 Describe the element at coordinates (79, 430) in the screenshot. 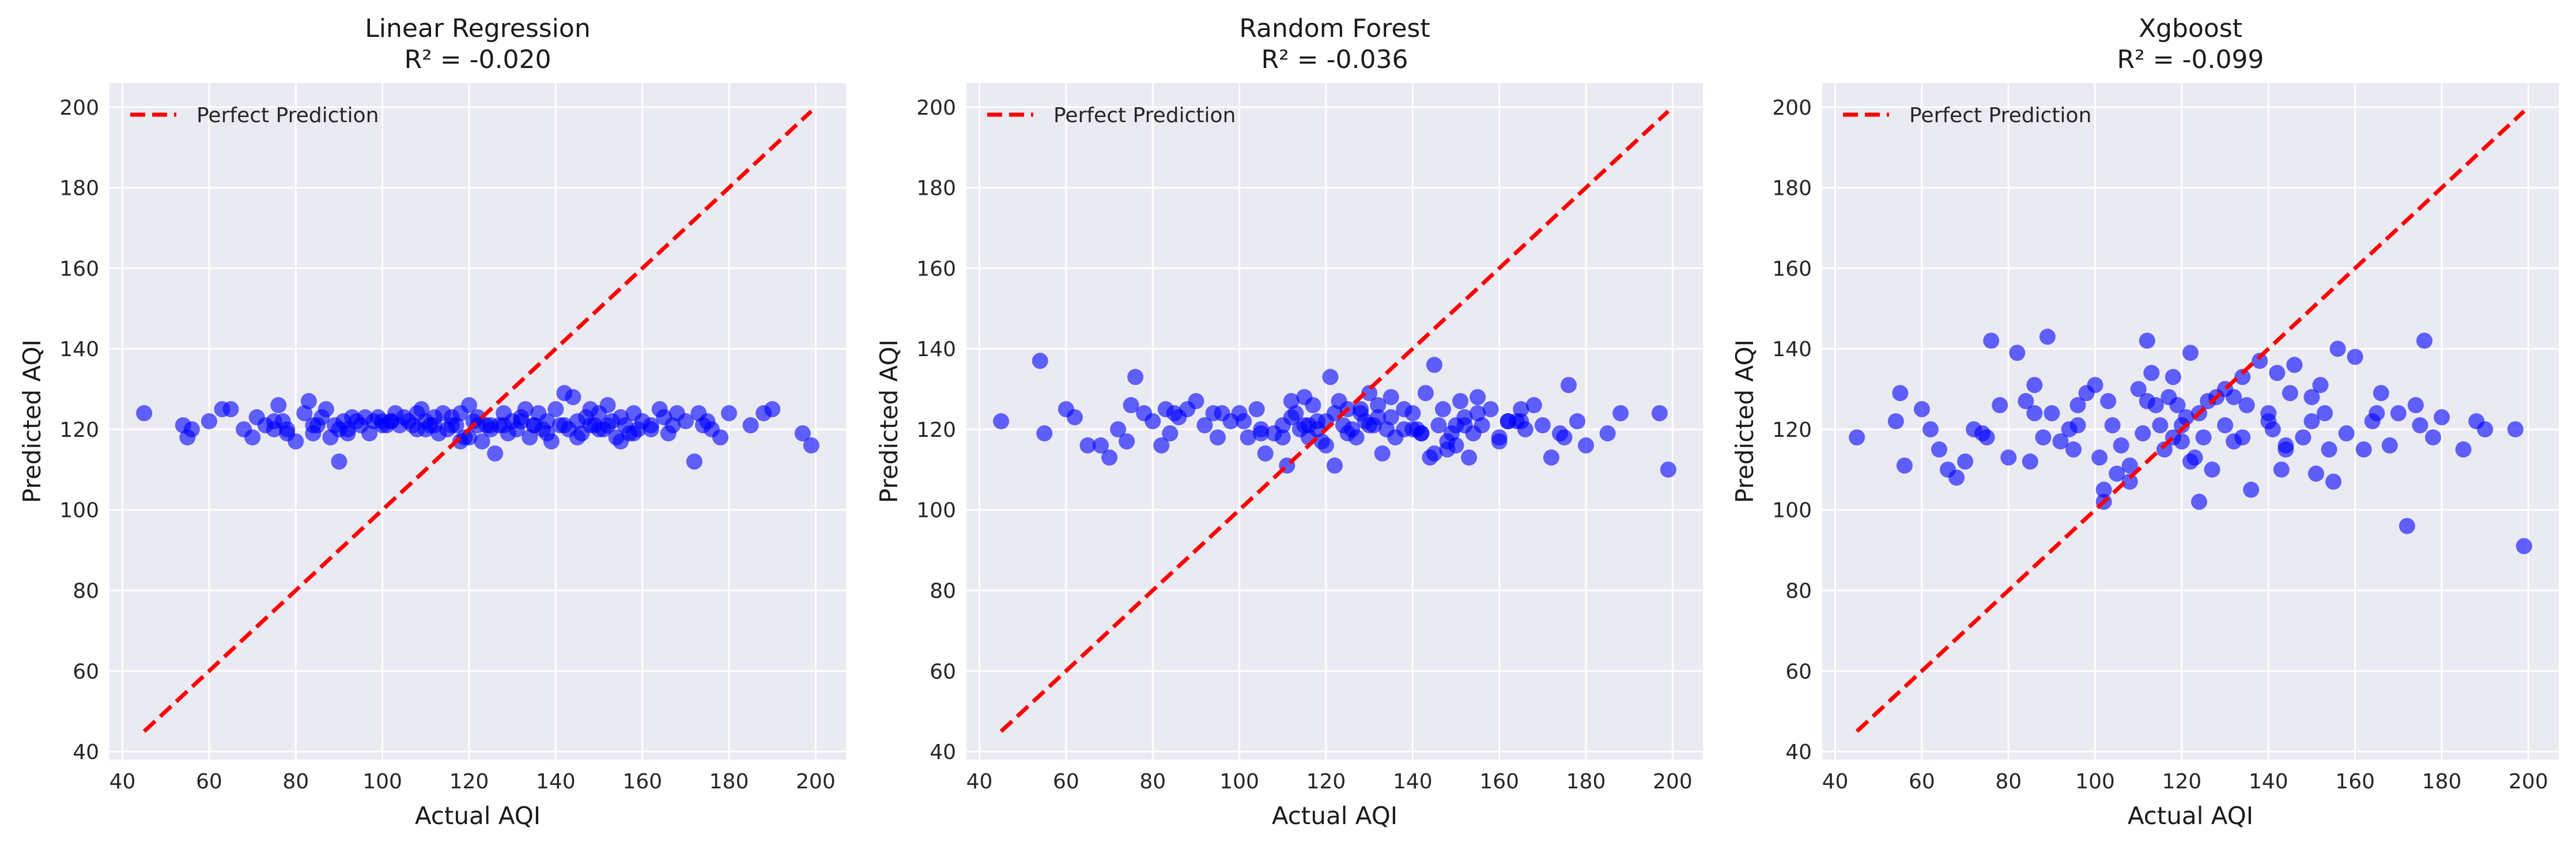

I see `chart1-y-tick-label: 120` at that location.